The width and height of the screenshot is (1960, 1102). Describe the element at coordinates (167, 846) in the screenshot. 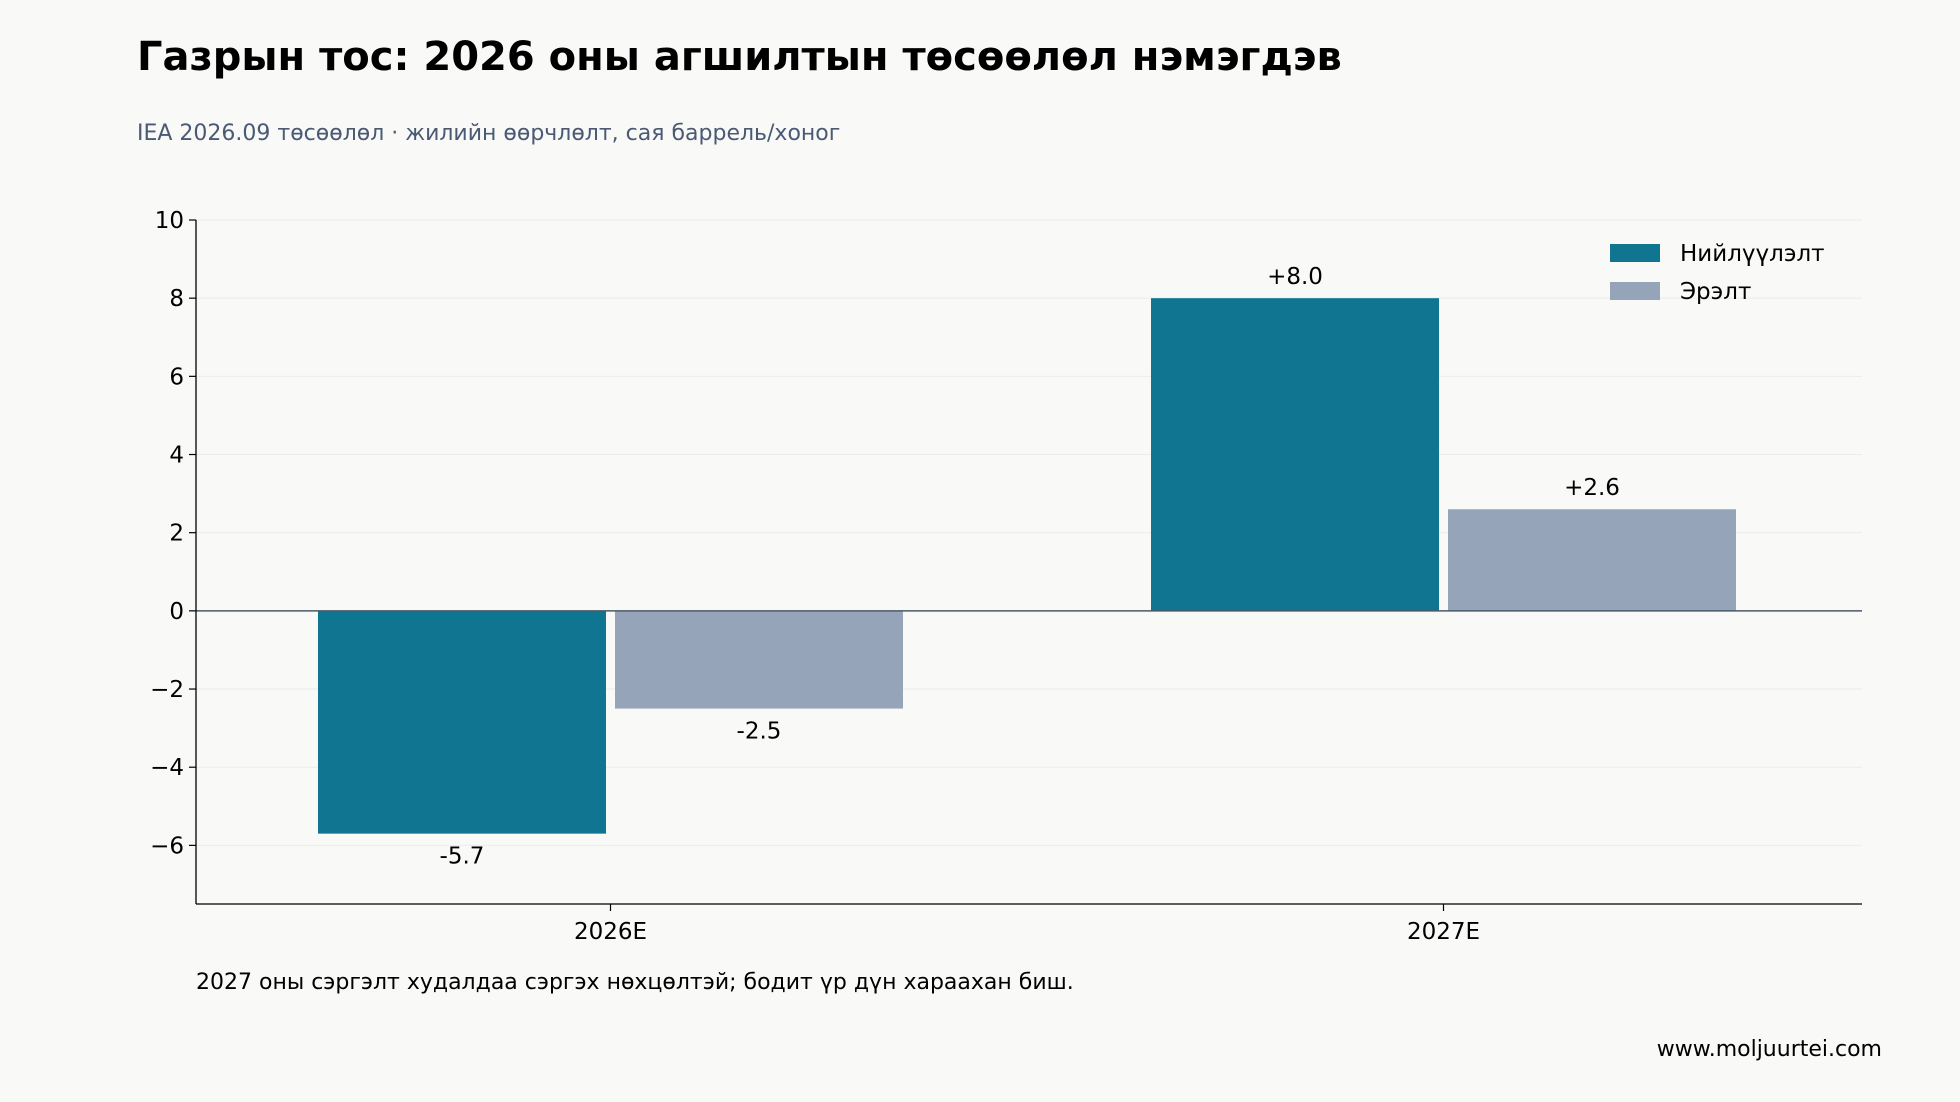

I see `y-tick-label: −6` at that location.